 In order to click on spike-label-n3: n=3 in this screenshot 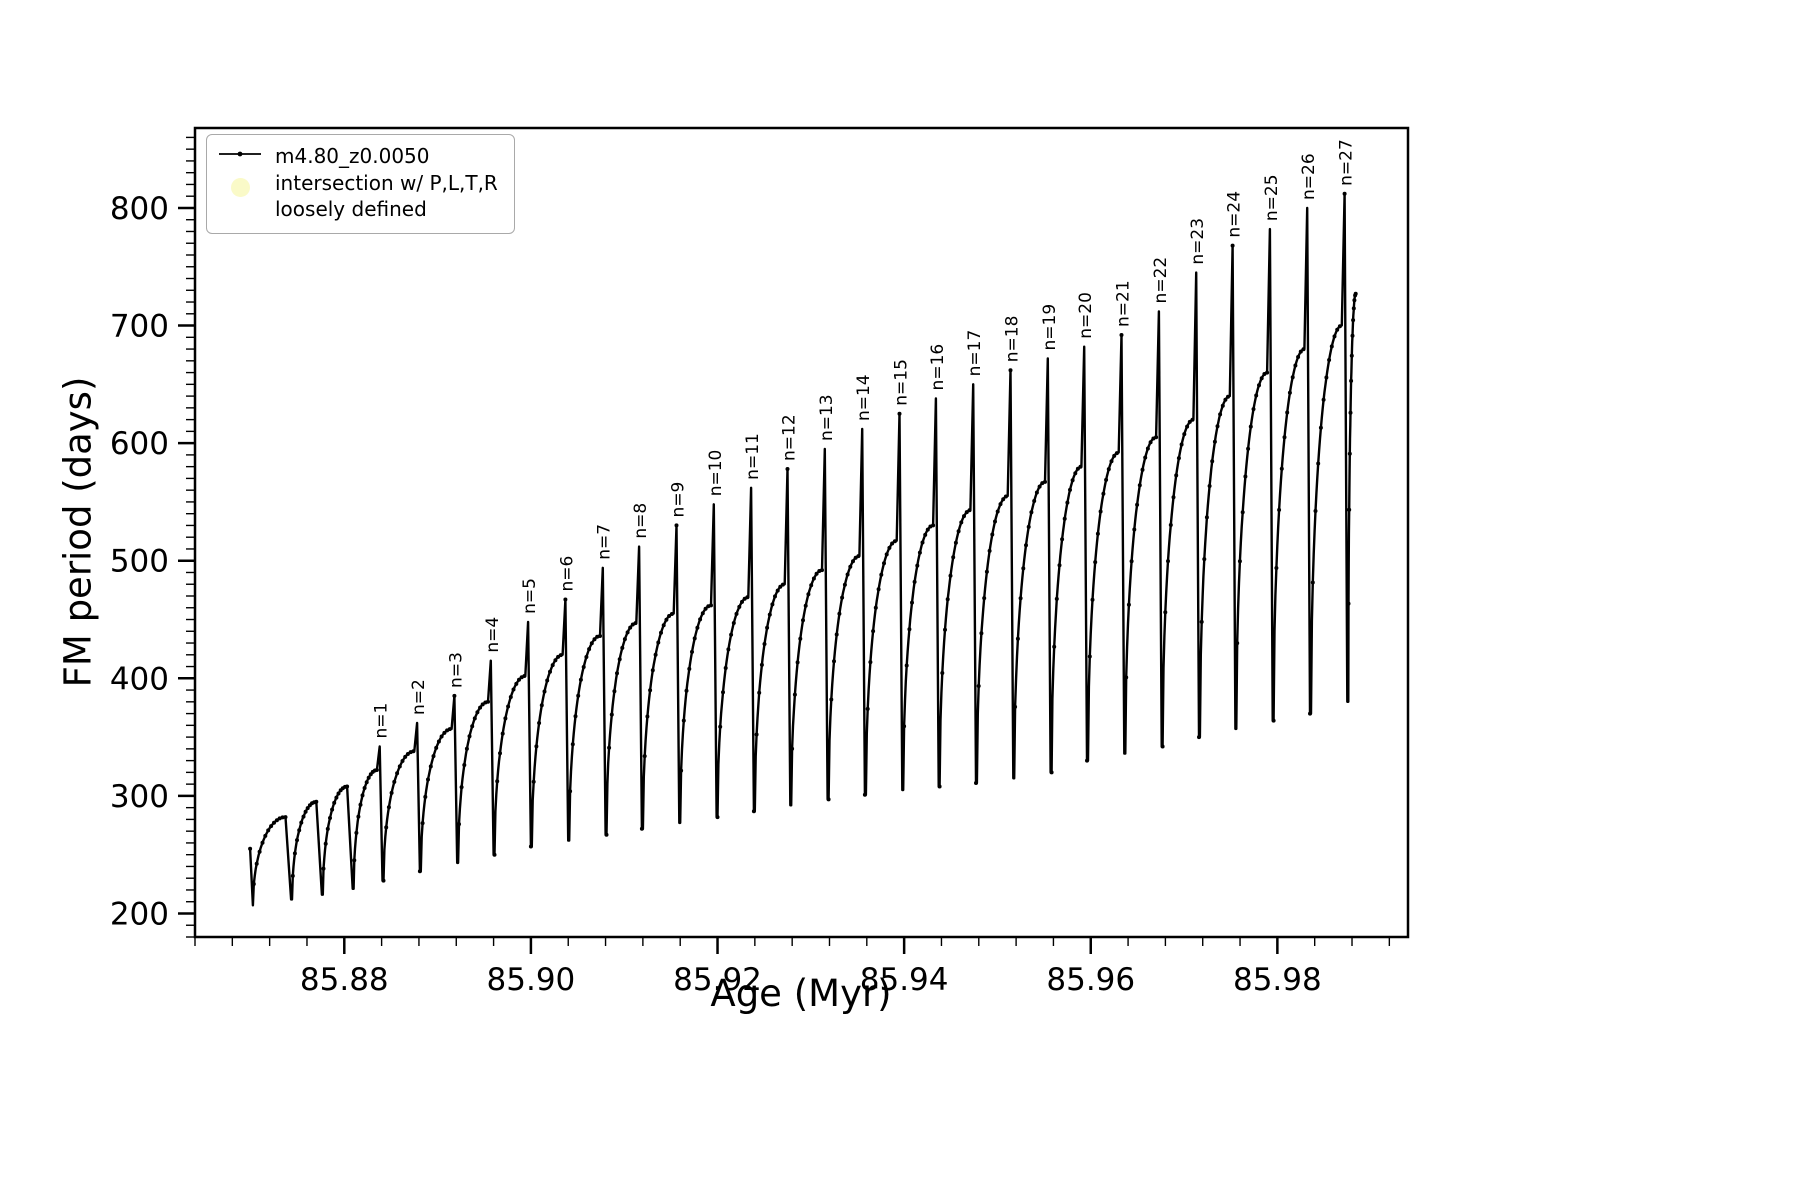, I will do `click(456, 670)`.